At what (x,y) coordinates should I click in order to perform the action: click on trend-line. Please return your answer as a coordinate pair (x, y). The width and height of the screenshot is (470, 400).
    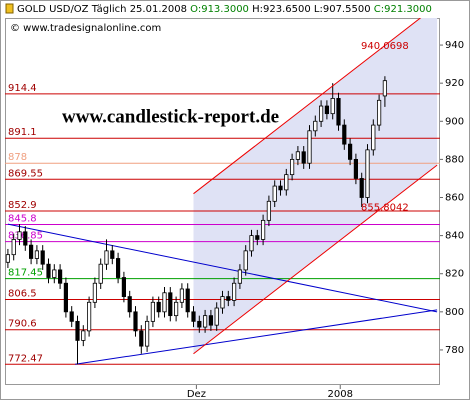
    Looking at the image, I should click on (256, 337).